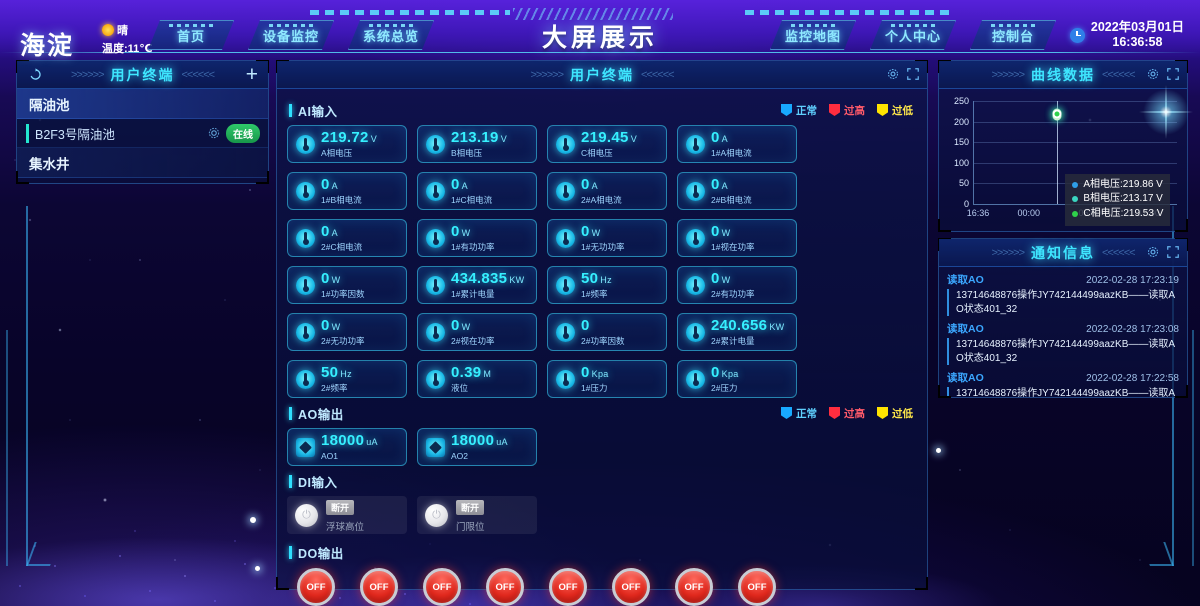  What do you see at coordinates (737, 238) in the screenshot?
I see `ai-tile: 0 W 1#视在功率` at bounding box center [737, 238].